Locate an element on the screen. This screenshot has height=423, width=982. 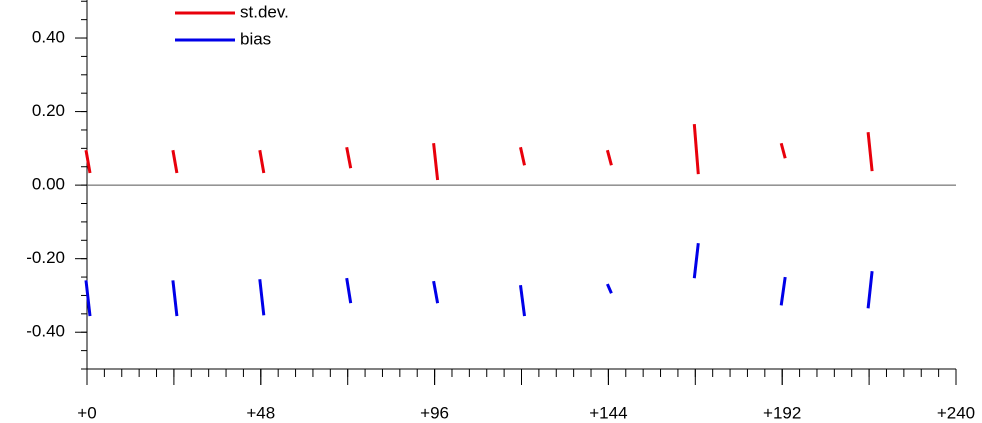
x-tick-label: +240 is located at coordinates (956, 412).